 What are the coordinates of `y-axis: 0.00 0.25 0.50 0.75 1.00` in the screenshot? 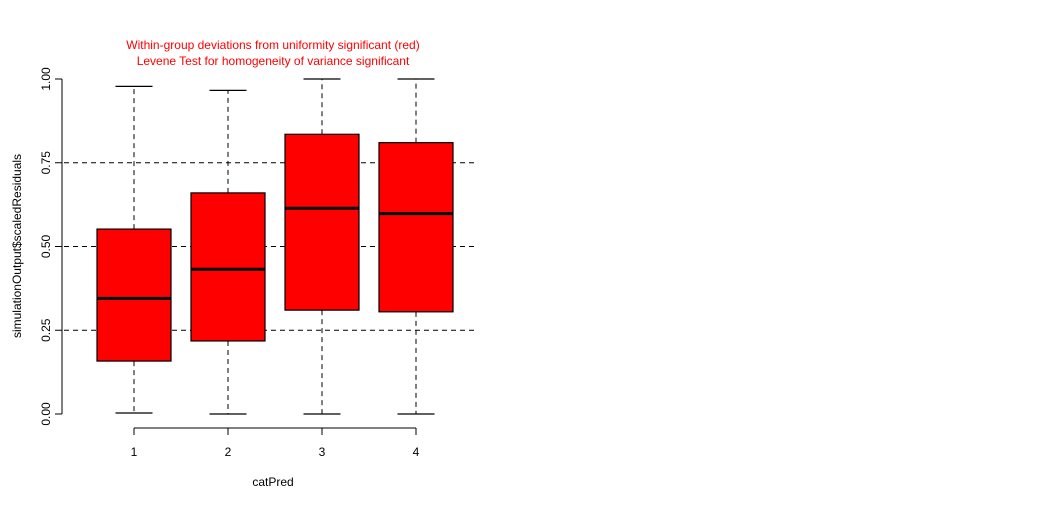 It's located at (51, 246).